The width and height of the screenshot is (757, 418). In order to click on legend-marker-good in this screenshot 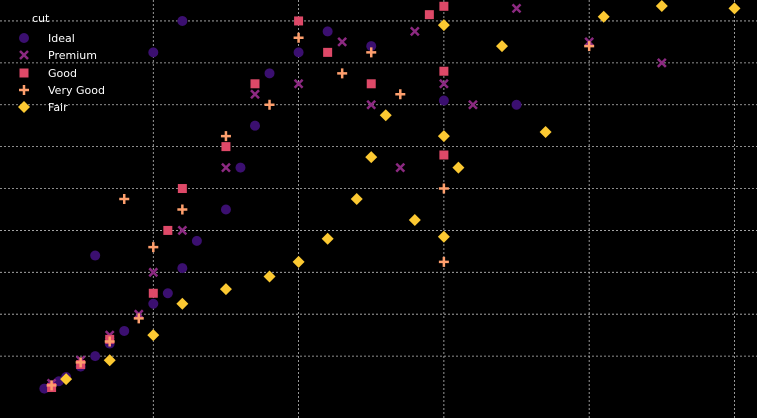, I will do `click(24, 73)`.